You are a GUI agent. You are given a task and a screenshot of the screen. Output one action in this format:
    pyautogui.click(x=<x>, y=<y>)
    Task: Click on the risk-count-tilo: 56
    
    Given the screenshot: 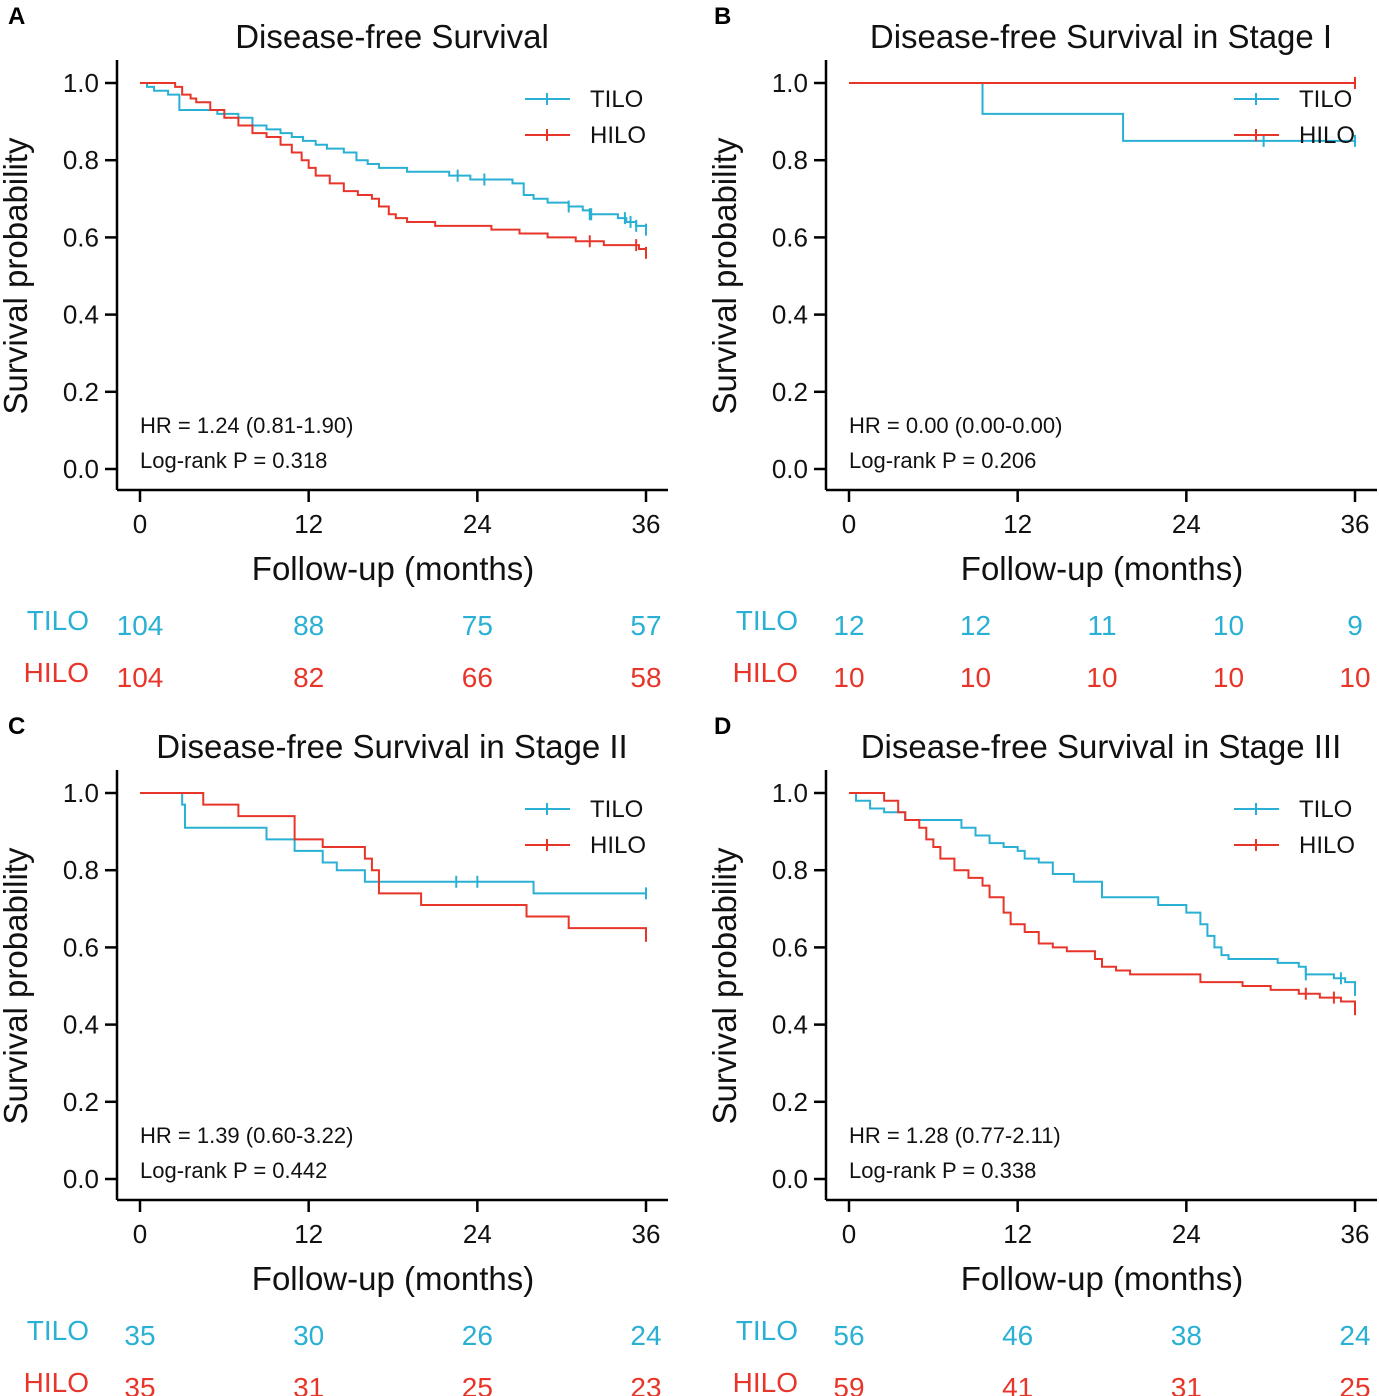 What is the action you would take?
    pyautogui.click(x=848, y=1335)
    